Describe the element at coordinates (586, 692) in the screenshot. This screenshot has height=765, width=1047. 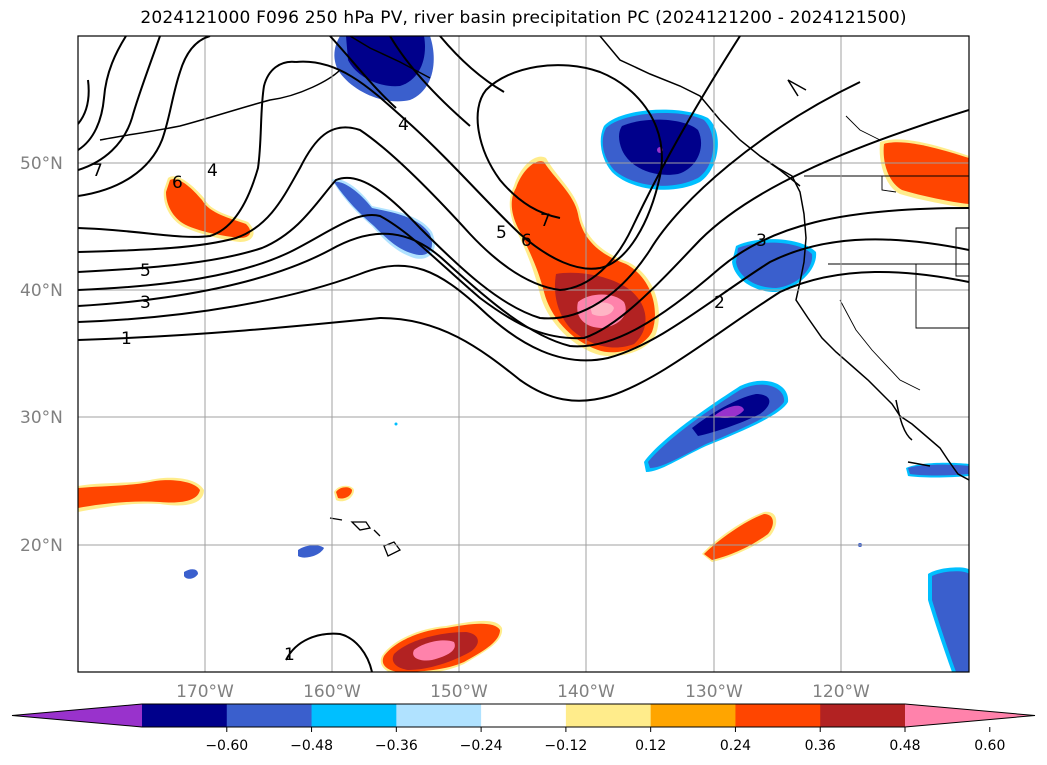
I see `lon-label: 140°W` at that location.